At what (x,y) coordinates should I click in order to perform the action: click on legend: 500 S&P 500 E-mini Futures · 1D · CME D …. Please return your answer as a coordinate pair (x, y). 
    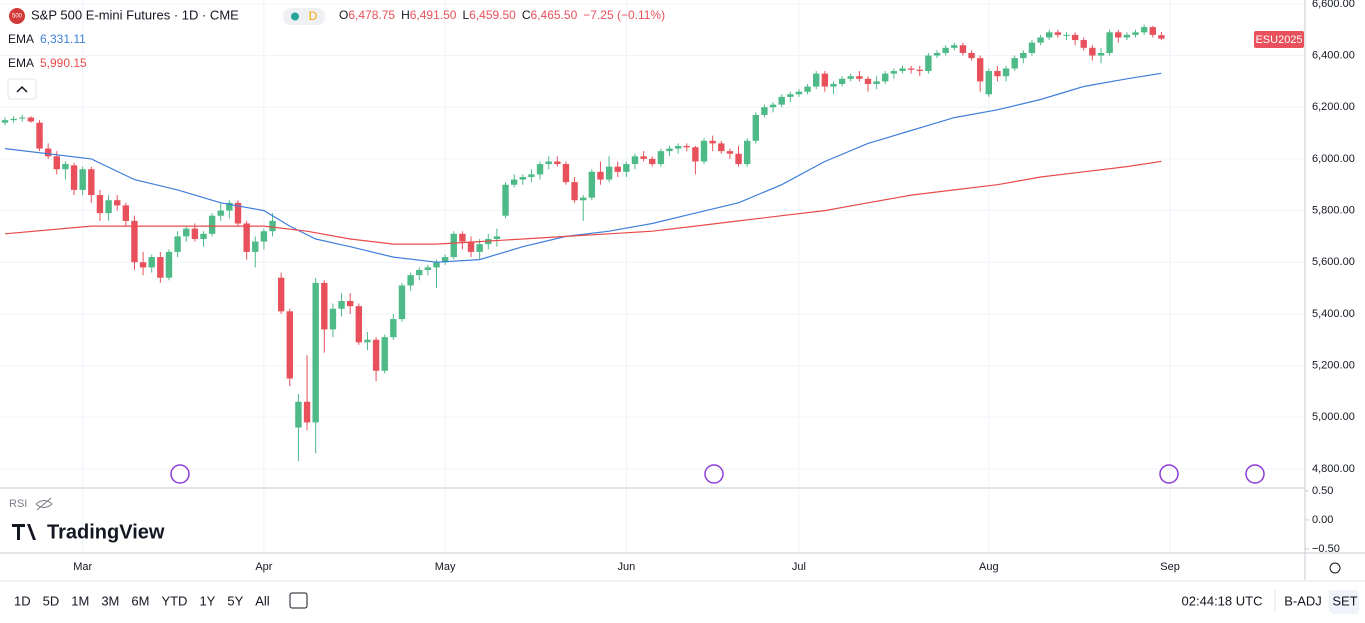
    Looking at the image, I should click on (336, 53).